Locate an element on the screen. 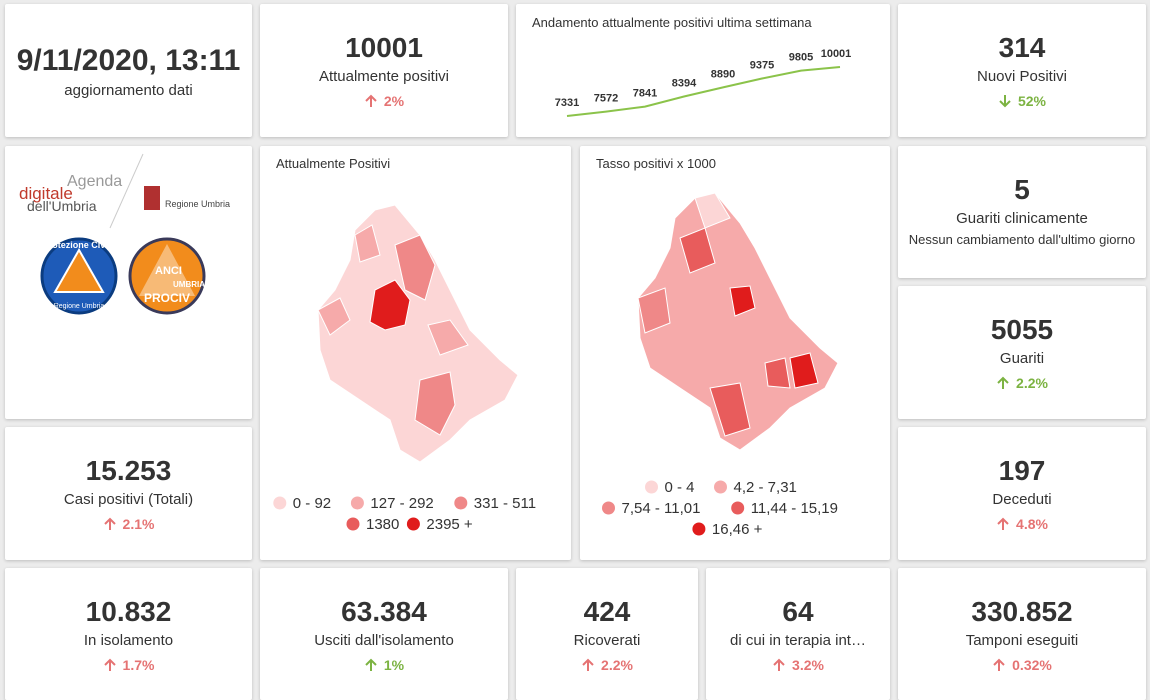  kpi-change-value: 2.2% is located at coordinates (617, 665).